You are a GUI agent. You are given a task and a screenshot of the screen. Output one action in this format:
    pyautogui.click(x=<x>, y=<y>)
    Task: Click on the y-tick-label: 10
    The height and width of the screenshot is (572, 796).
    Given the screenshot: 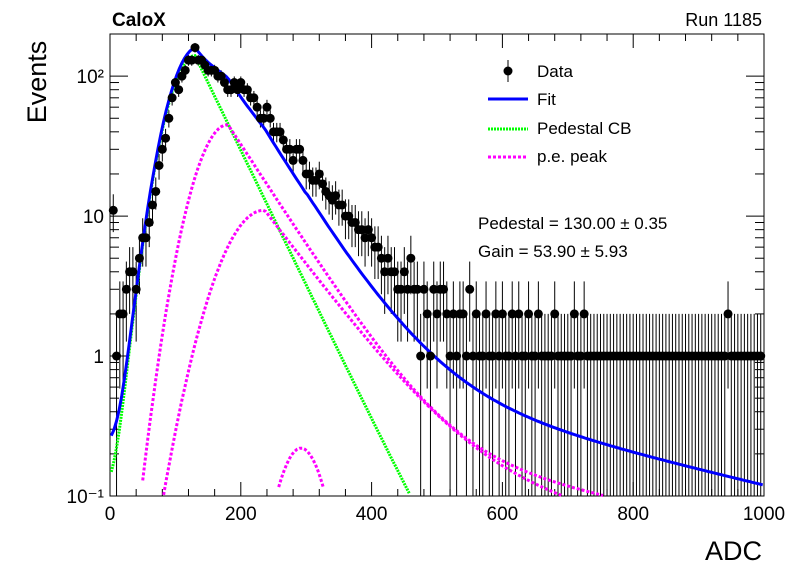 What is the action you would take?
    pyautogui.click(x=93, y=217)
    